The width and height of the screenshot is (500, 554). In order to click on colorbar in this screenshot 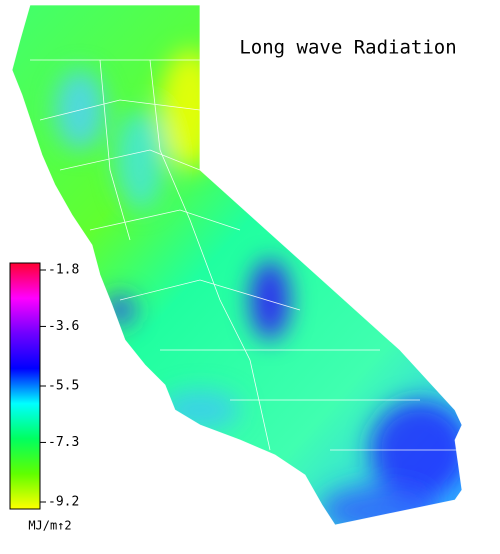, I will do `click(25, 386)`.